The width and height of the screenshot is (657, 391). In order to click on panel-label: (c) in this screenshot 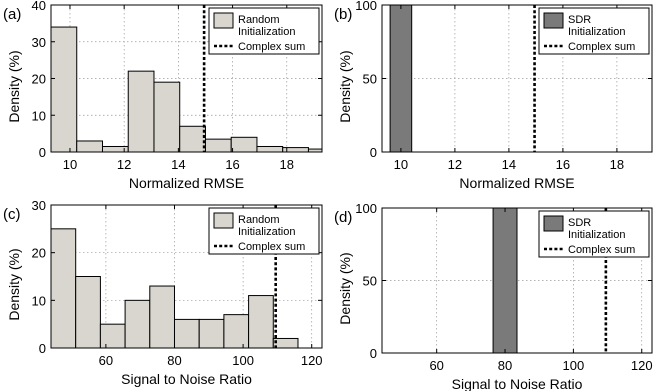, I will do `click(12, 214)`.